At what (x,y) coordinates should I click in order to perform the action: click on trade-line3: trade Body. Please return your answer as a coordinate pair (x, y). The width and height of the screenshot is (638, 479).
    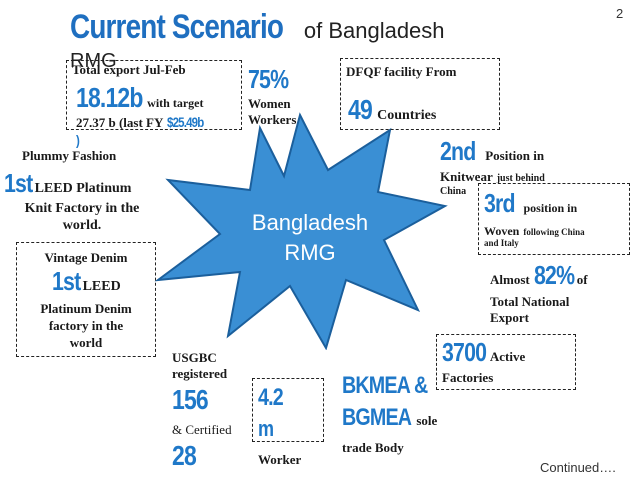
    Looking at the image, I should click on (373, 447).